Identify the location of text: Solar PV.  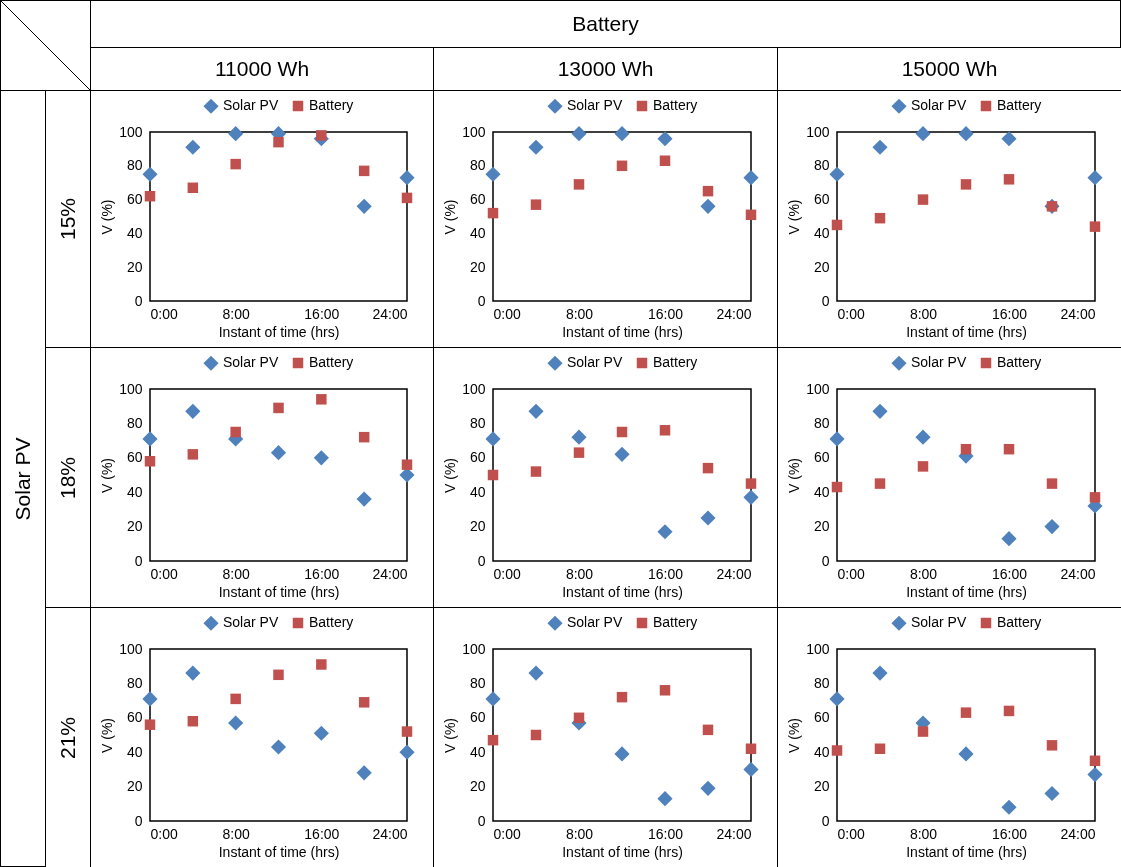
(23, 478).